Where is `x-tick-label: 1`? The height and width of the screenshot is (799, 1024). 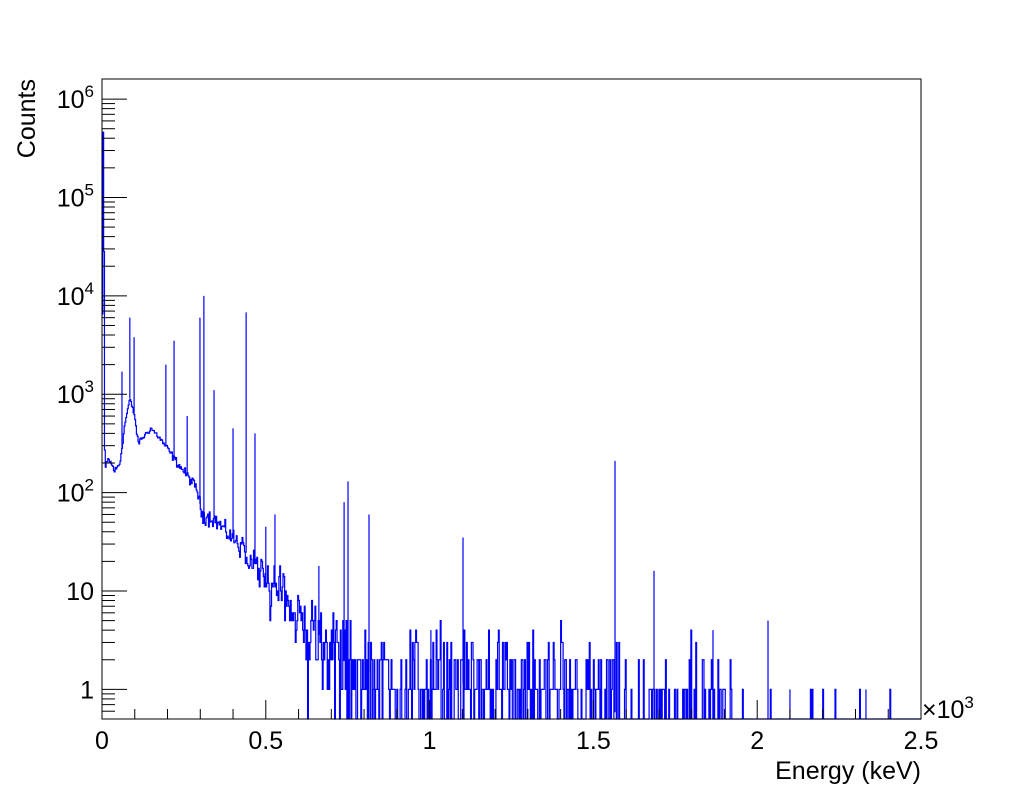 x-tick-label: 1 is located at coordinates (430, 741).